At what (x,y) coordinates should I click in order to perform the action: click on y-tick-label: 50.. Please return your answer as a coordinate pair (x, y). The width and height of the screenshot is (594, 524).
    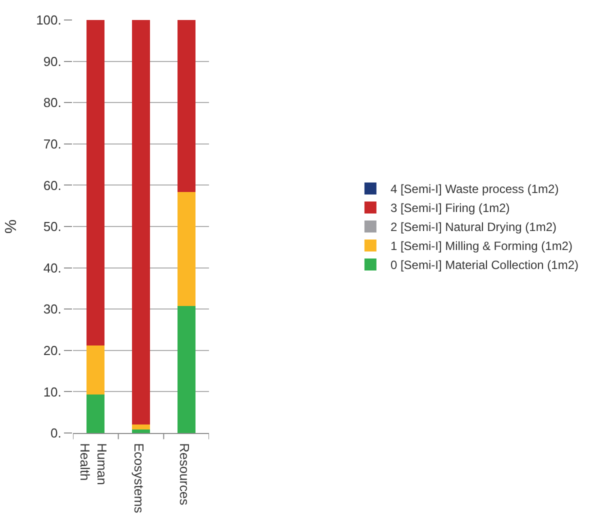
    Looking at the image, I should click on (52, 226).